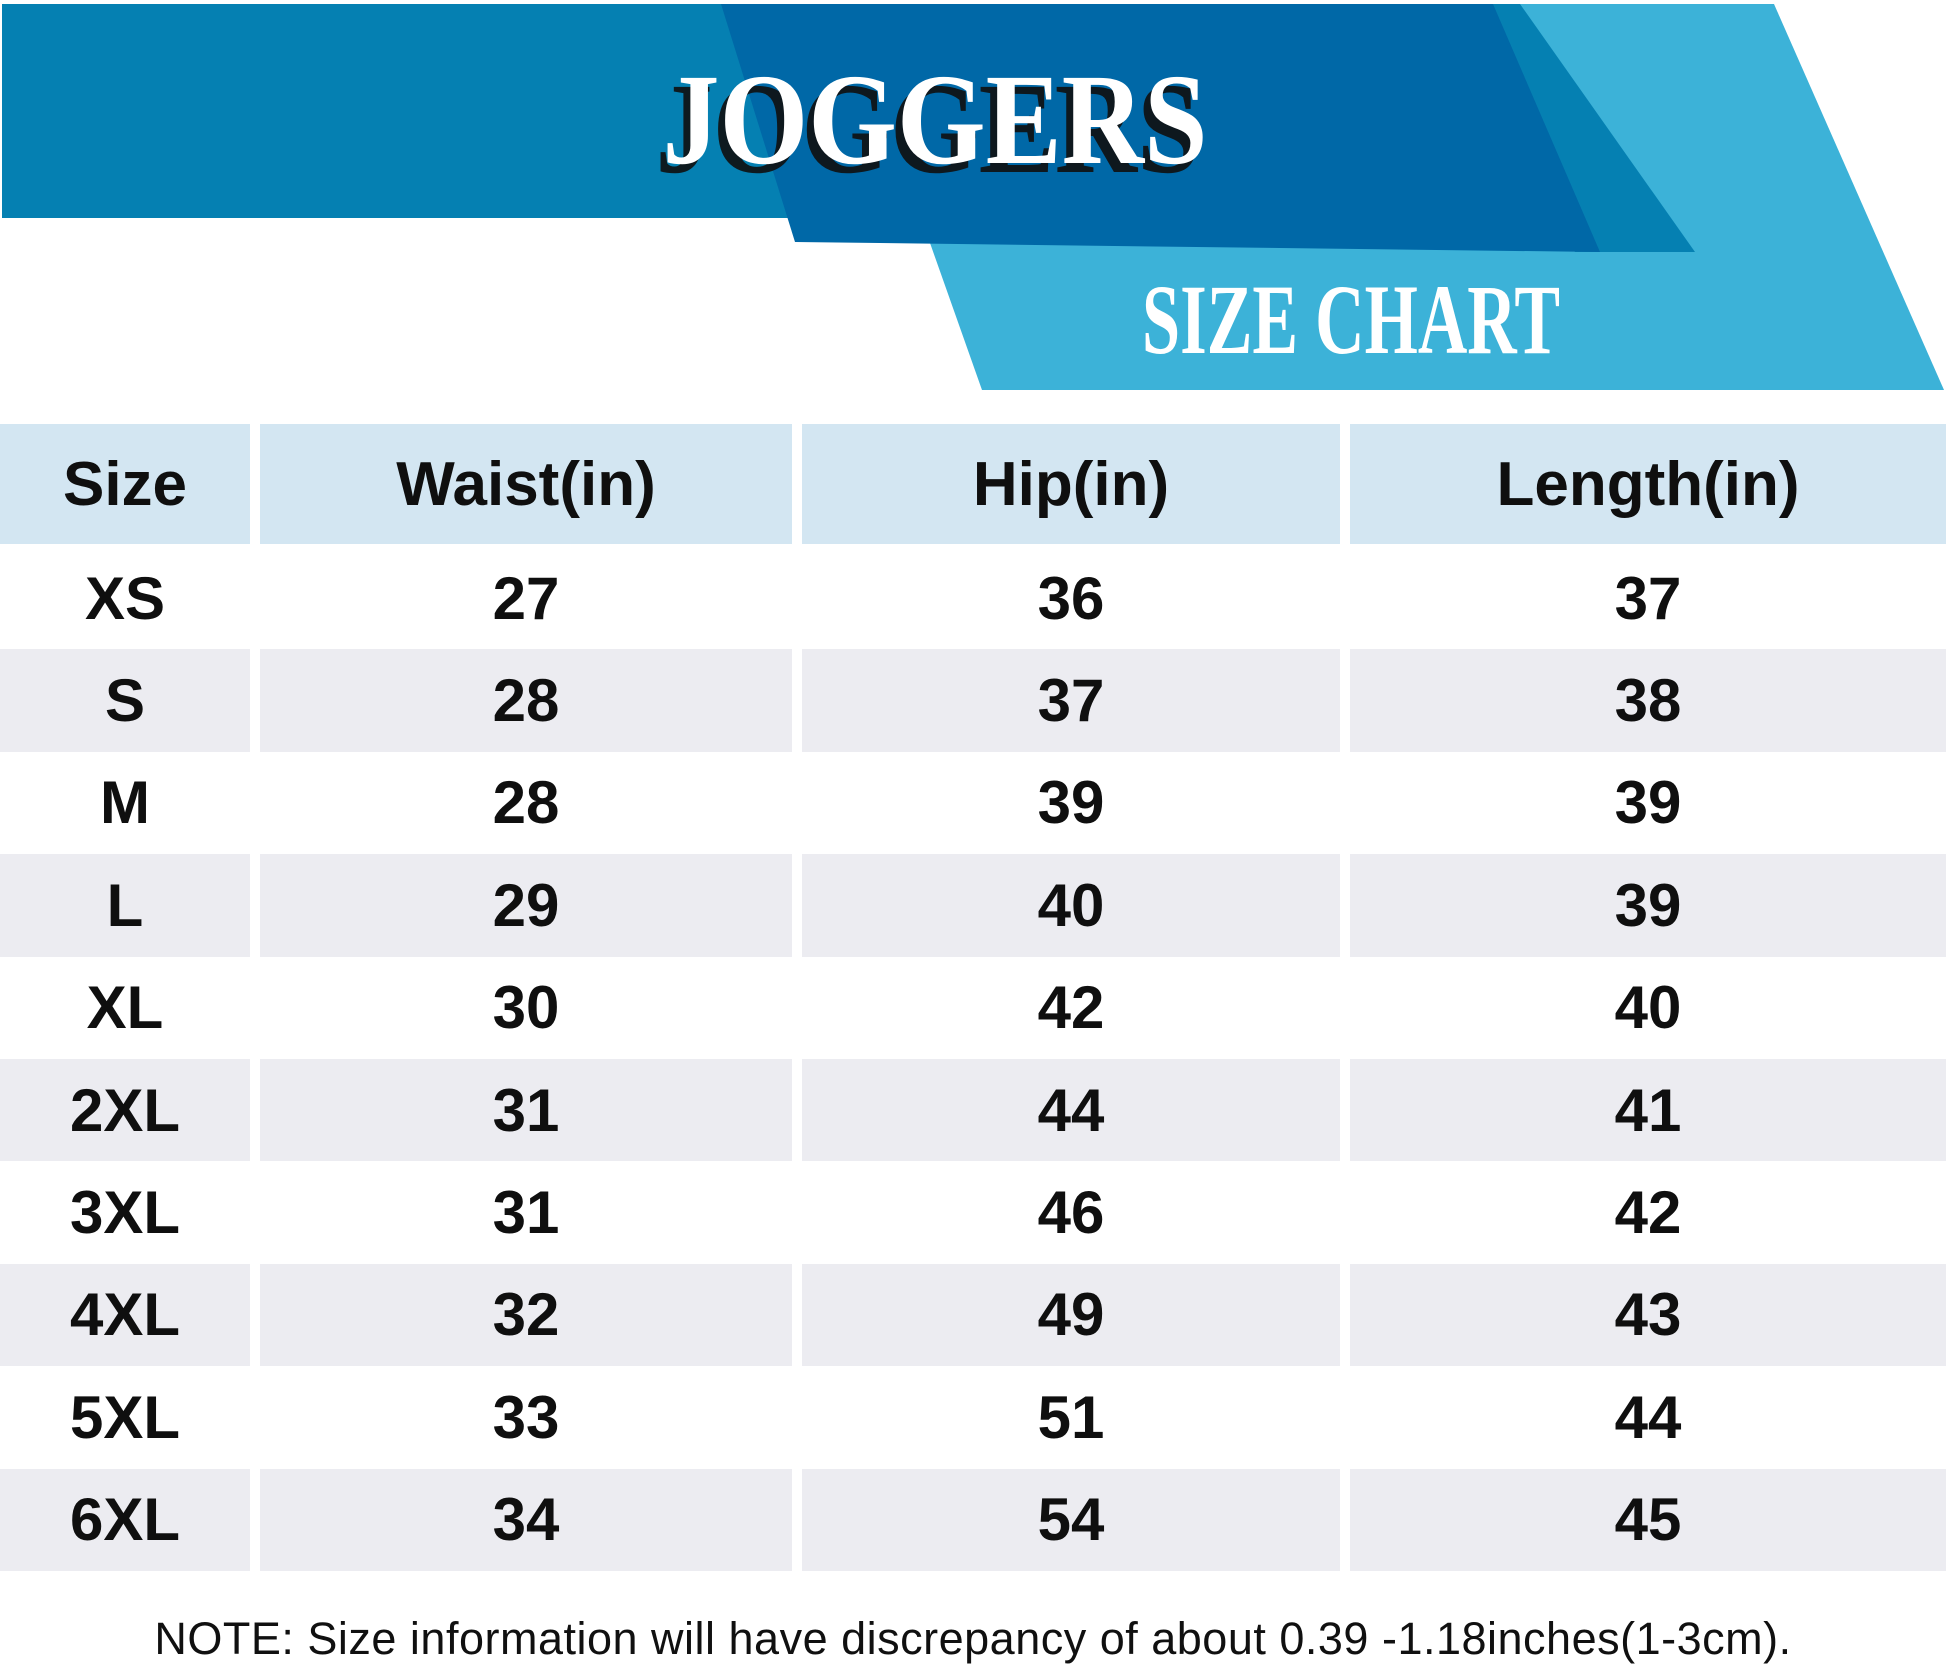 This screenshot has height=1672, width=1946. Describe the element at coordinates (935, 120) in the screenshot. I see `banner-title: JOGGERS` at that location.